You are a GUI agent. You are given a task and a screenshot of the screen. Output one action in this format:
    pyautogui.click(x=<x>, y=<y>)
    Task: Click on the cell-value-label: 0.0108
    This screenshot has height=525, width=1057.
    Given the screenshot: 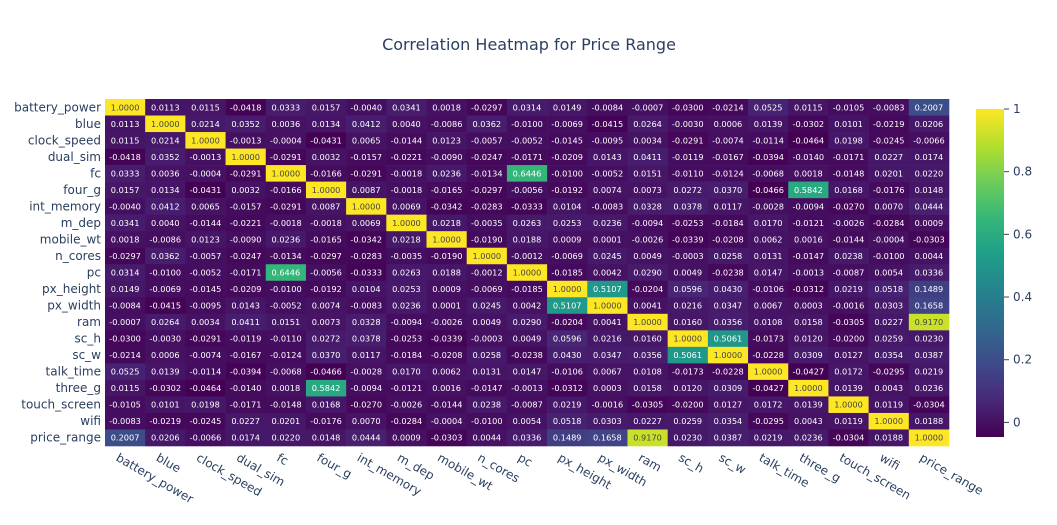 What is the action you would take?
    pyautogui.click(x=768, y=322)
    